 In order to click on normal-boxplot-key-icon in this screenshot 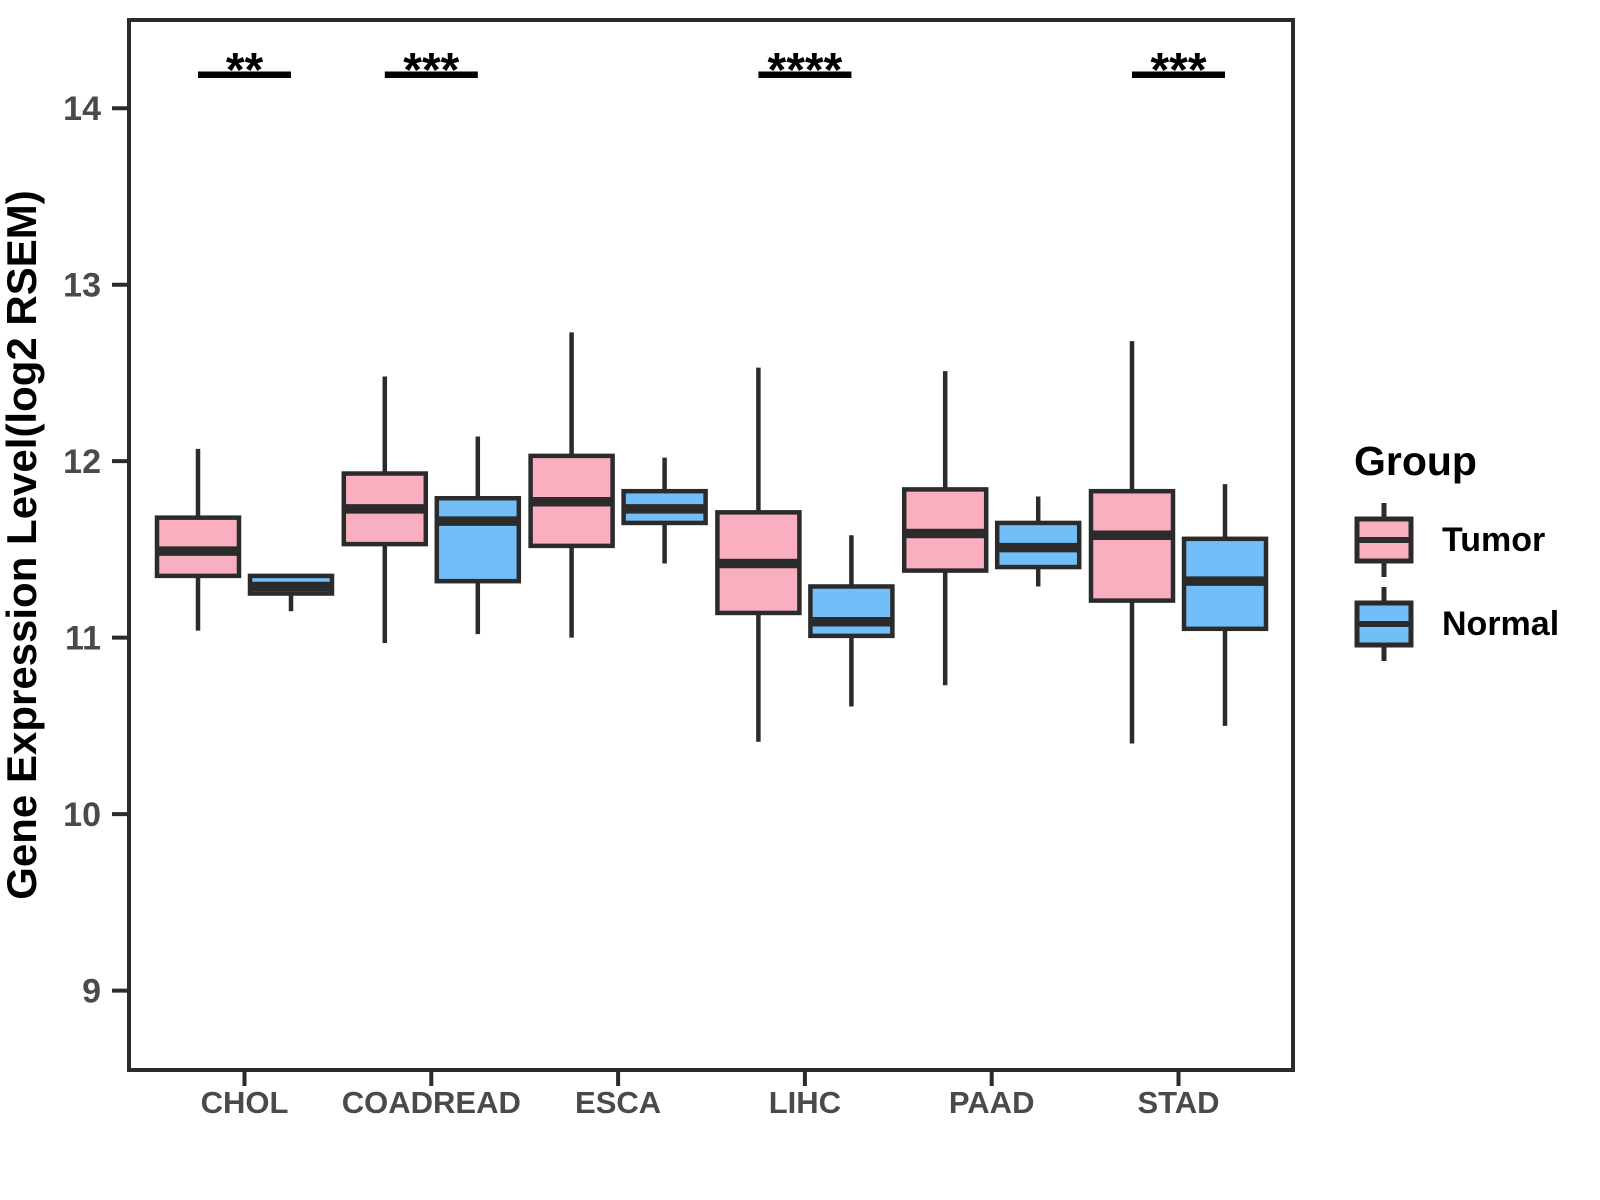, I will do `click(1384, 624)`.